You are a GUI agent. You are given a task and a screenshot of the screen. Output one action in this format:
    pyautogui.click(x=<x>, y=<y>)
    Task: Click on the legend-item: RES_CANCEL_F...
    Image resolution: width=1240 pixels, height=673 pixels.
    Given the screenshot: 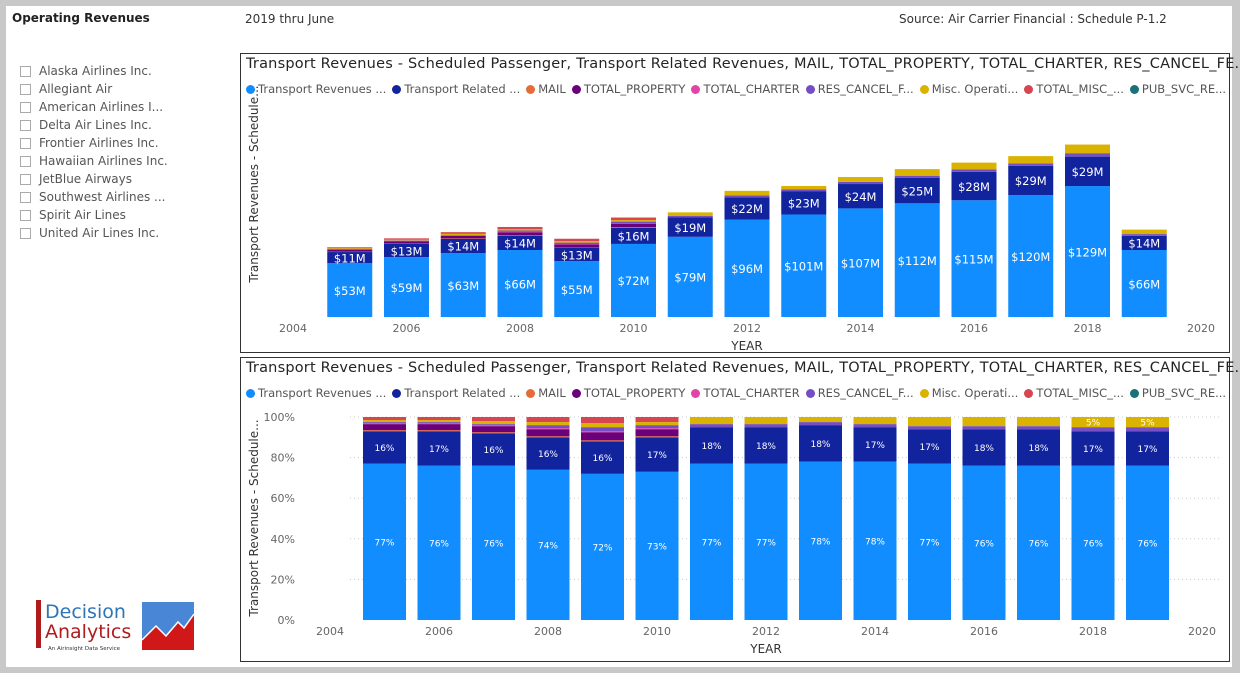 What is the action you would take?
    pyautogui.click(x=859, y=89)
    